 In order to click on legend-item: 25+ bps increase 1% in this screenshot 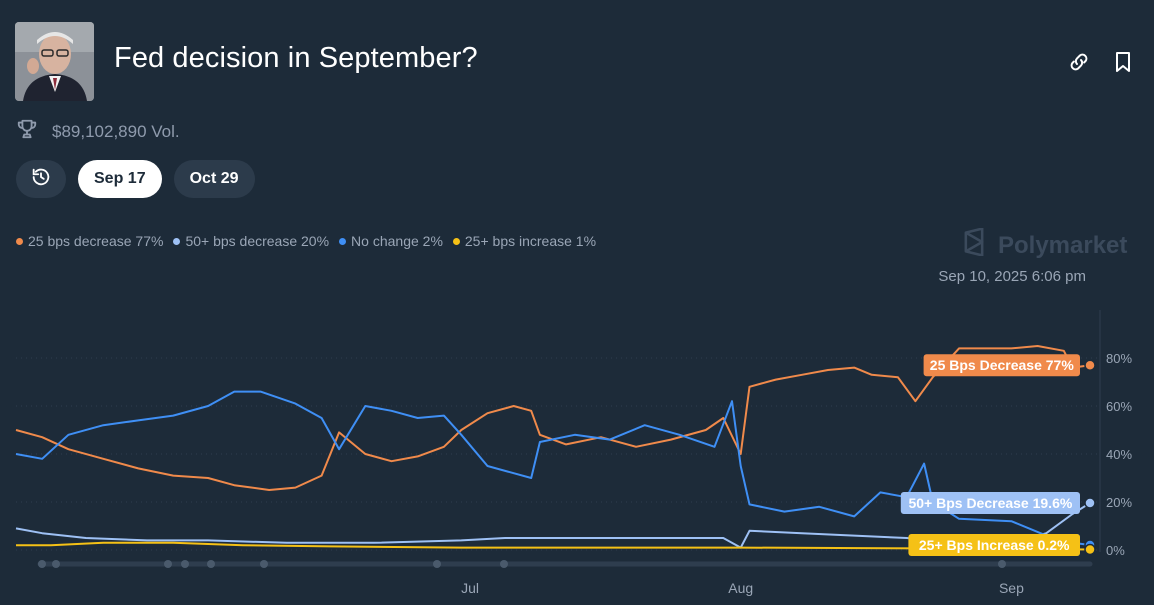, I will do `click(524, 241)`.